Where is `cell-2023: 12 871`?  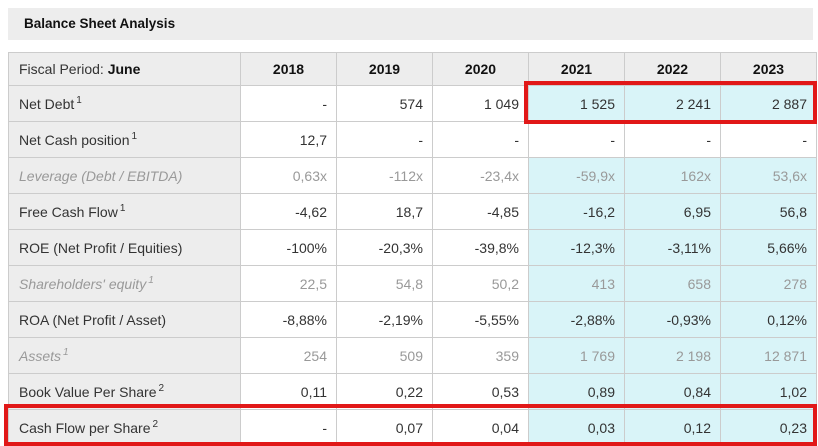 cell-2023: 12 871 is located at coordinates (768, 355).